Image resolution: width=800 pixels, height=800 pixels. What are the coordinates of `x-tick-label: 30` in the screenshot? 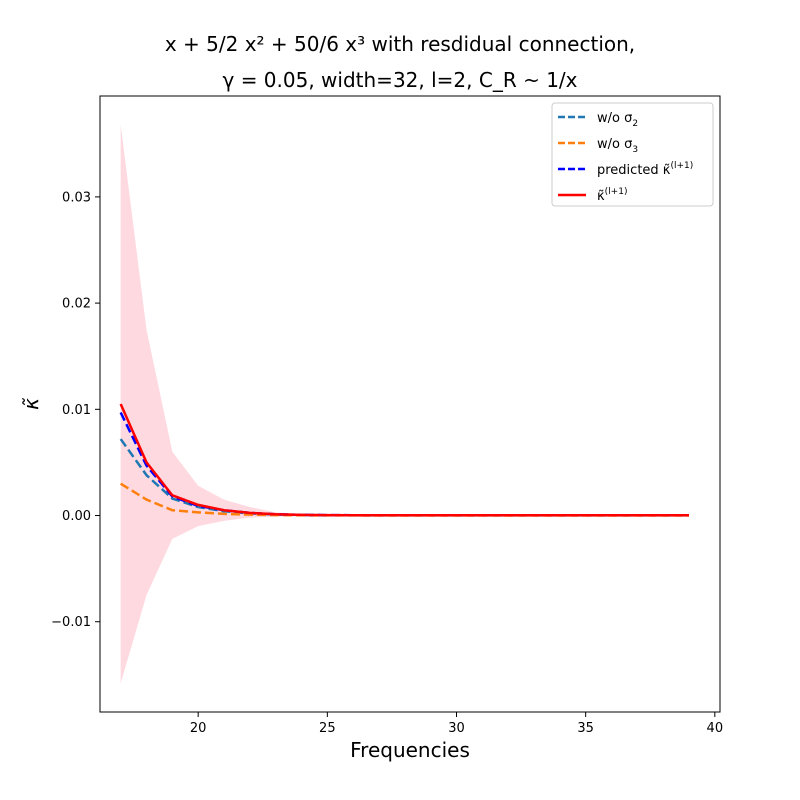 It's located at (456, 728).